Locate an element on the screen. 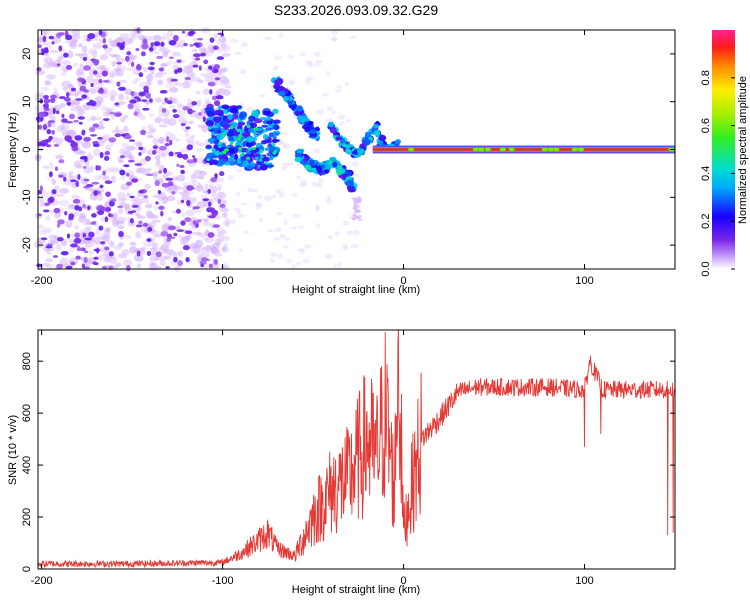 The height and width of the screenshot is (600, 750). spectrogram-cell-2048 is located at coordinates (318, 169).